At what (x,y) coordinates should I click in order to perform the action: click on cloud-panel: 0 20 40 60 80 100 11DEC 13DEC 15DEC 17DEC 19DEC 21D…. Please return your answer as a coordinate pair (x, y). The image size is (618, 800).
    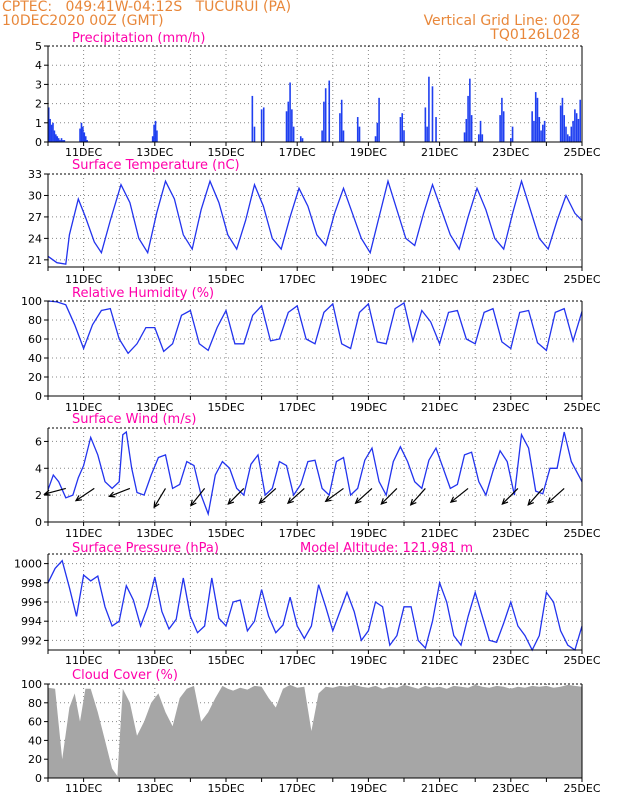
    Looking at the image, I should click on (311, 731).